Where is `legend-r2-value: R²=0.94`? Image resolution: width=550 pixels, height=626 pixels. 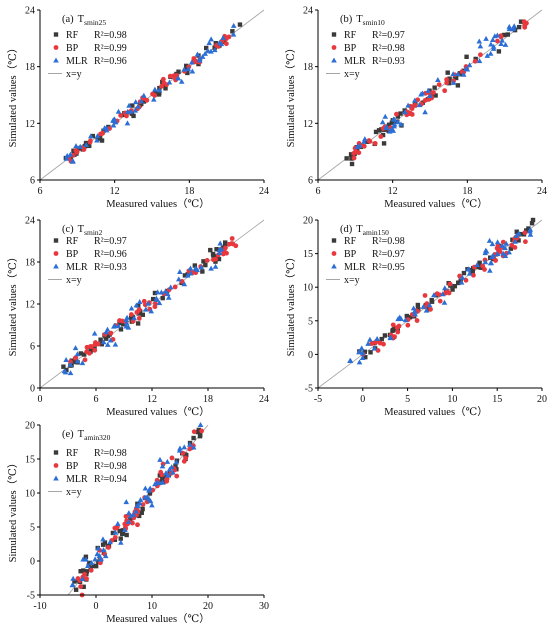 legend-r2-value: R²=0.94 is located at coordinates (110, 479).